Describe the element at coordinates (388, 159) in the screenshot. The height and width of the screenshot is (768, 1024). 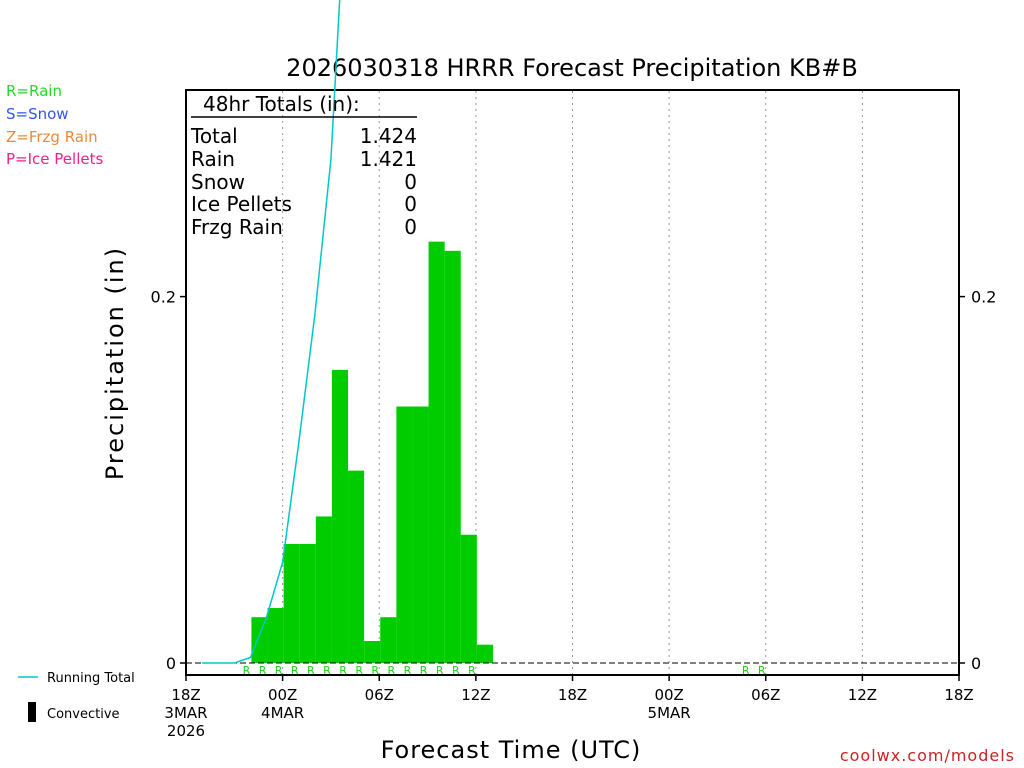
I see `totals-value-rain: 1.421` at that location.